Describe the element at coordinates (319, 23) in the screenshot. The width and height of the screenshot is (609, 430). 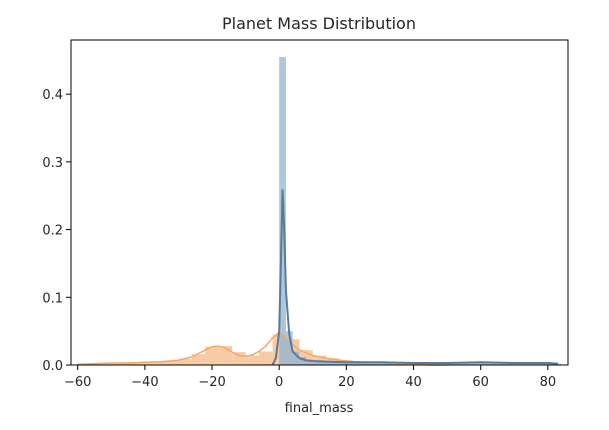
I see `chart-title: Planet Mass Distribution` at that location.